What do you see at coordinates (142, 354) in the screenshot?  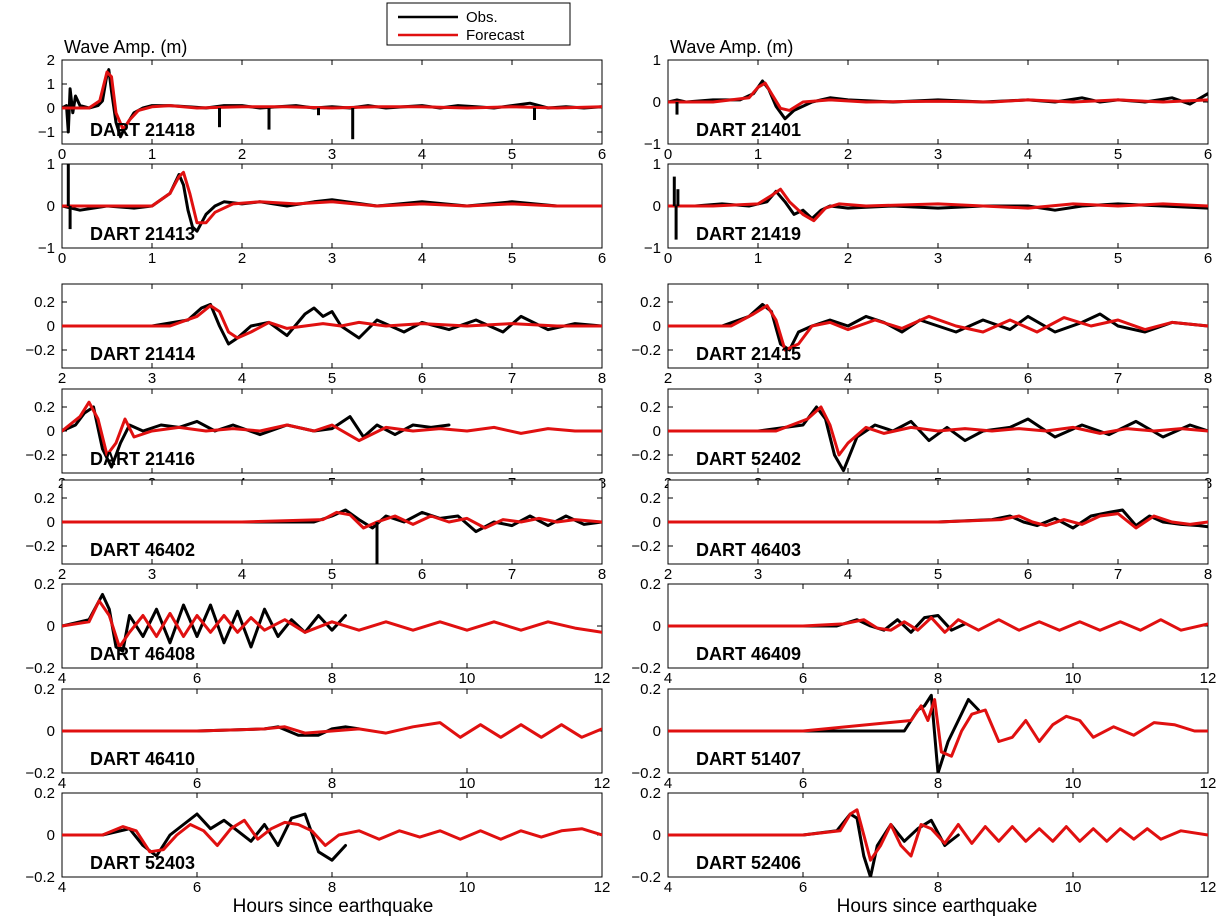 I see `station-label: DART 21414` at bounding box center [142, 354].